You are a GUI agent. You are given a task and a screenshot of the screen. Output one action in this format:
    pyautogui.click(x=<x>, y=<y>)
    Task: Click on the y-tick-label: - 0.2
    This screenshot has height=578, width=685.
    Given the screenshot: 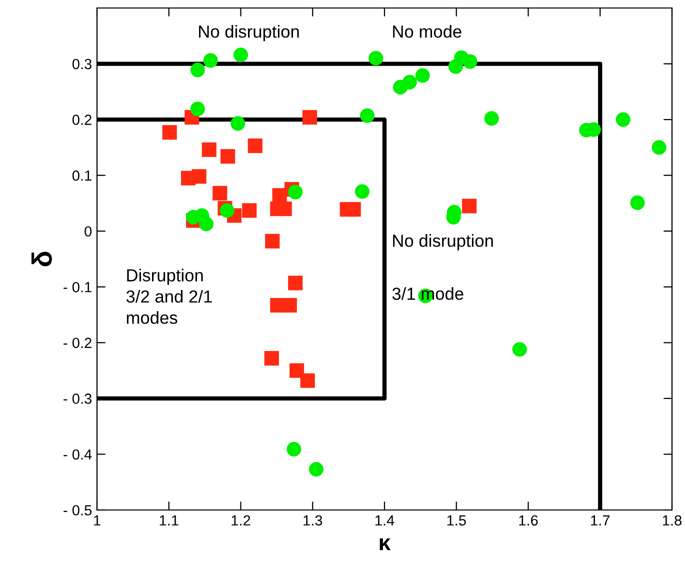 What is the action you would take?
    pyautogui.click(x=78, y=343)
    